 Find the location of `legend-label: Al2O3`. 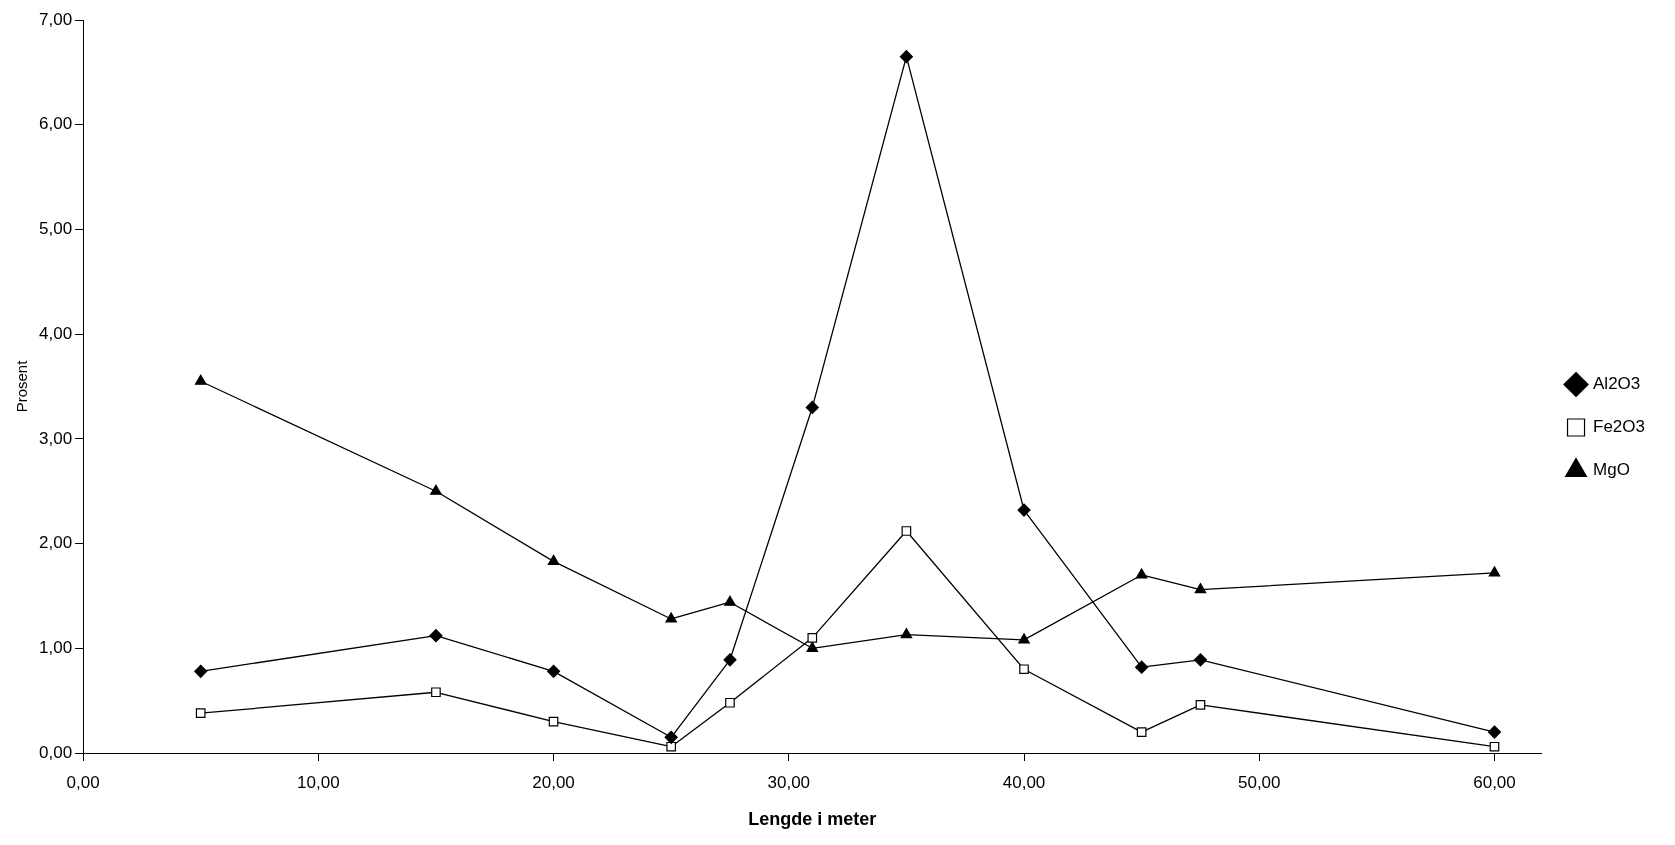

legend-label: Al2O3 is located at coordinates (1617, 384).